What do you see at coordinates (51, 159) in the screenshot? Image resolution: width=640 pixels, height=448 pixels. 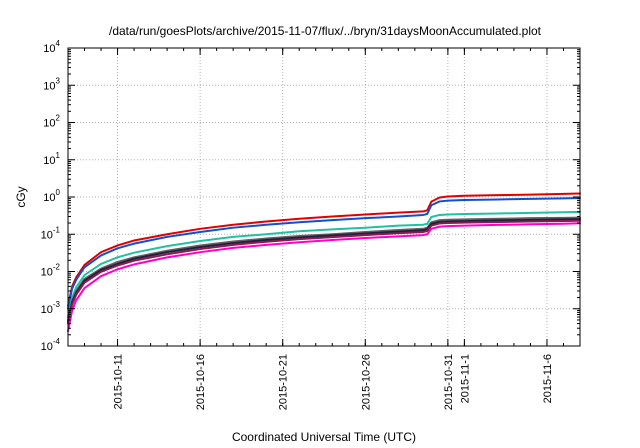 I see `y-tick-label: 10¹` at bounding box center [51, 159].